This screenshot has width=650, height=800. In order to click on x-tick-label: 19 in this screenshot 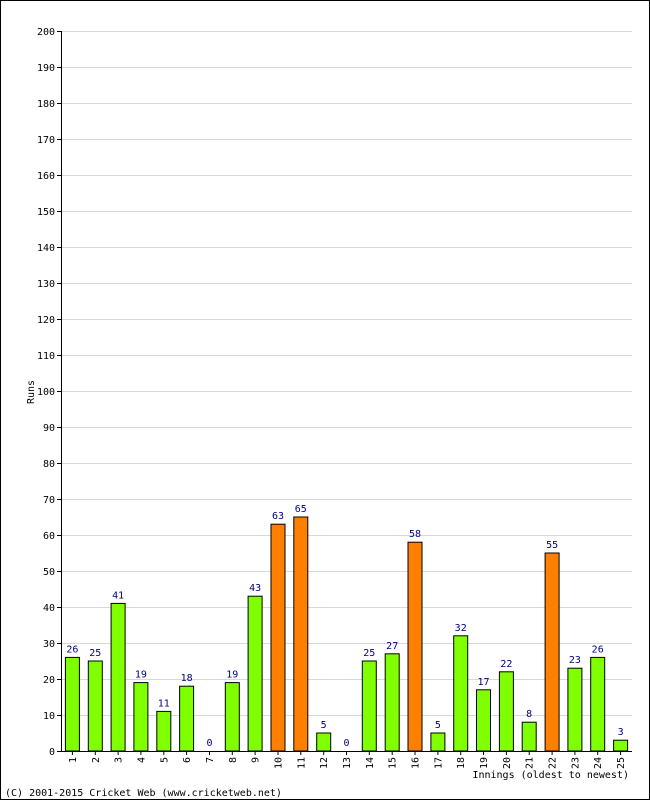, I will do `click(484, 763)`.